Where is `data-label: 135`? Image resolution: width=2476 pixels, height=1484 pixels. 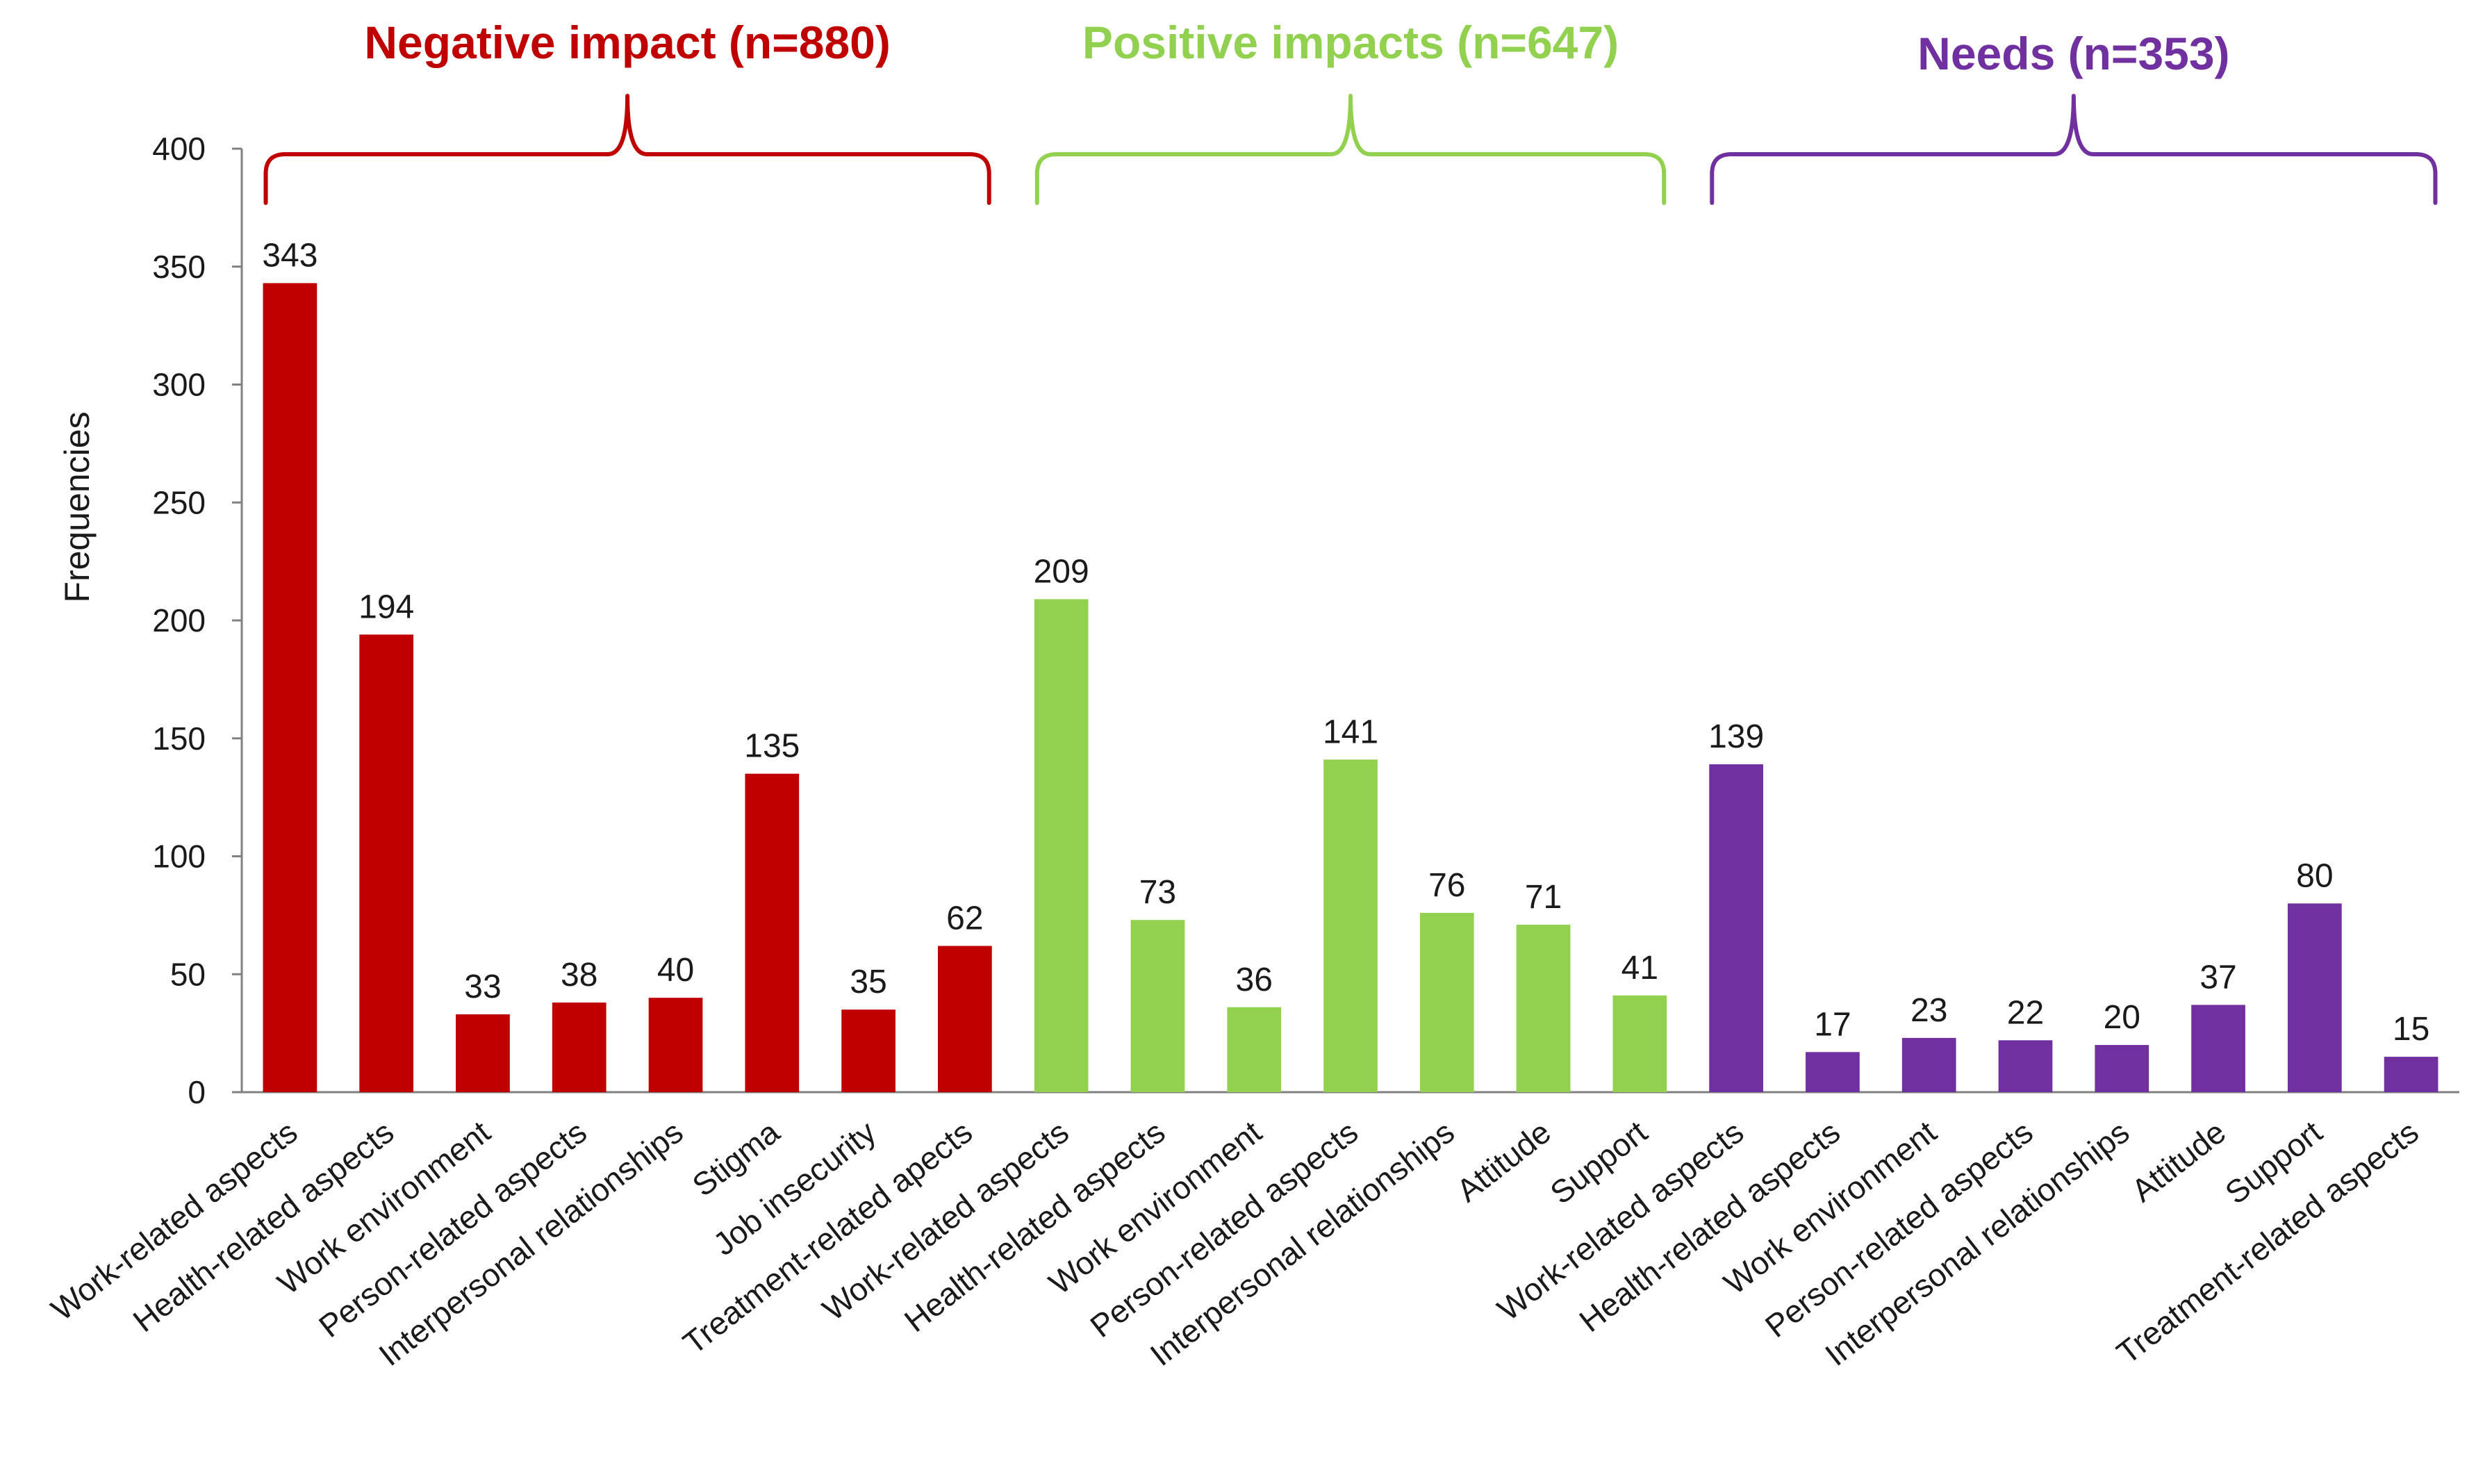 data-label: 135 is located at coordinates (772, 746).